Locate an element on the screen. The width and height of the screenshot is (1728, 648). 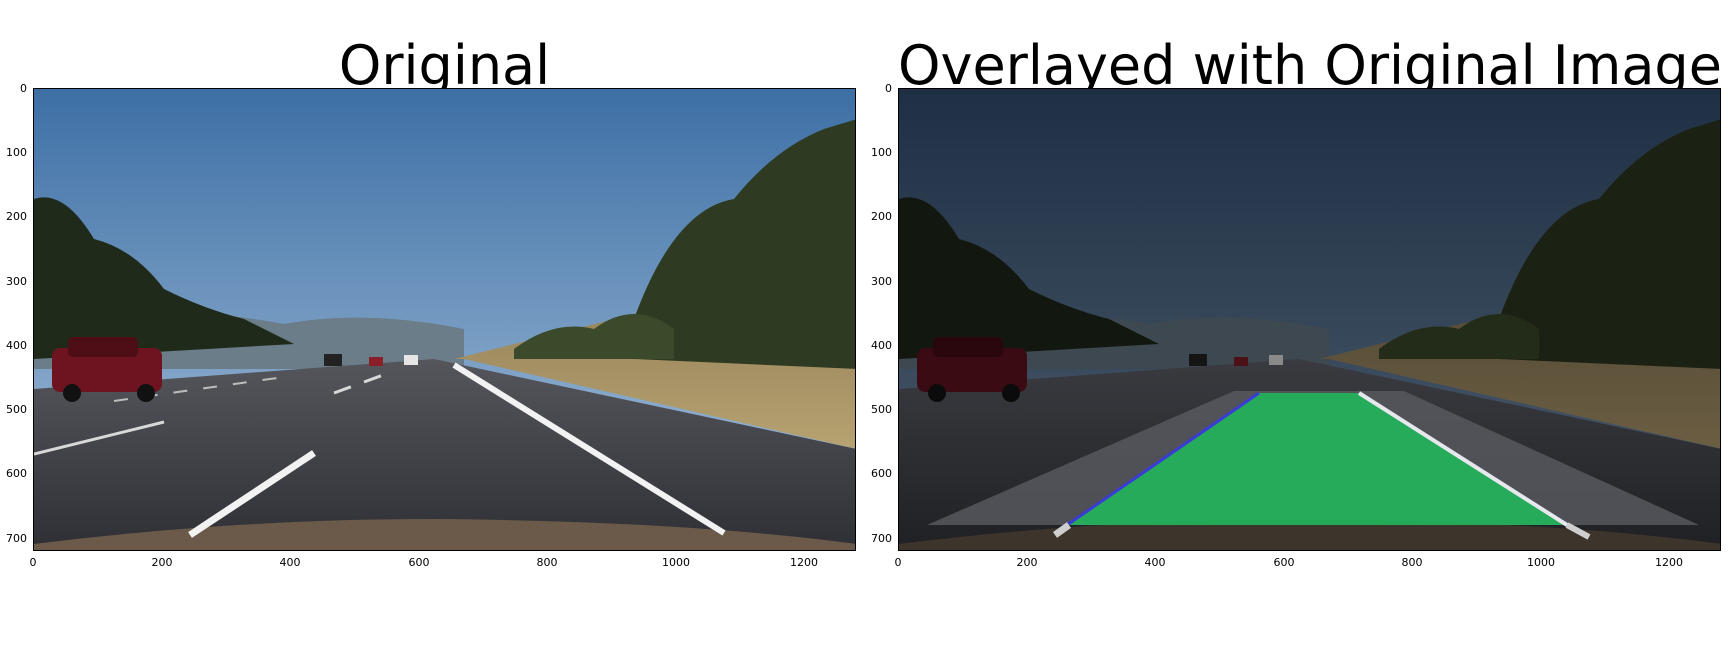
panel-title: Original is located at coordinates (444, 65).